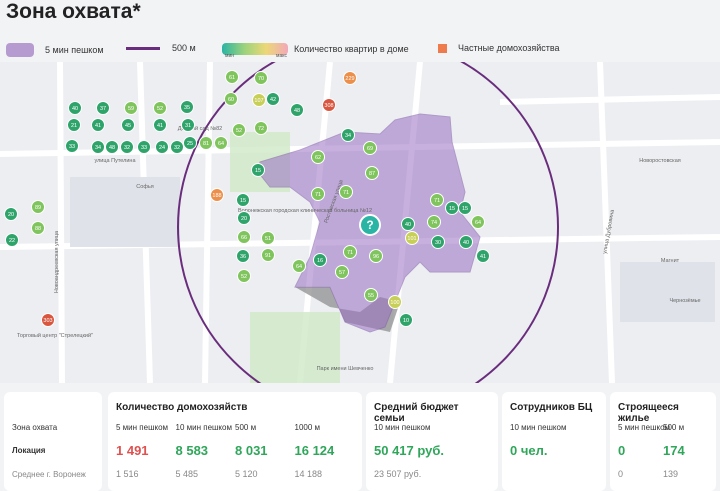  What do you see at coordinates (434, 223) in the screenshot?
I see `house-label: 74` at bounding box center [434, 223].